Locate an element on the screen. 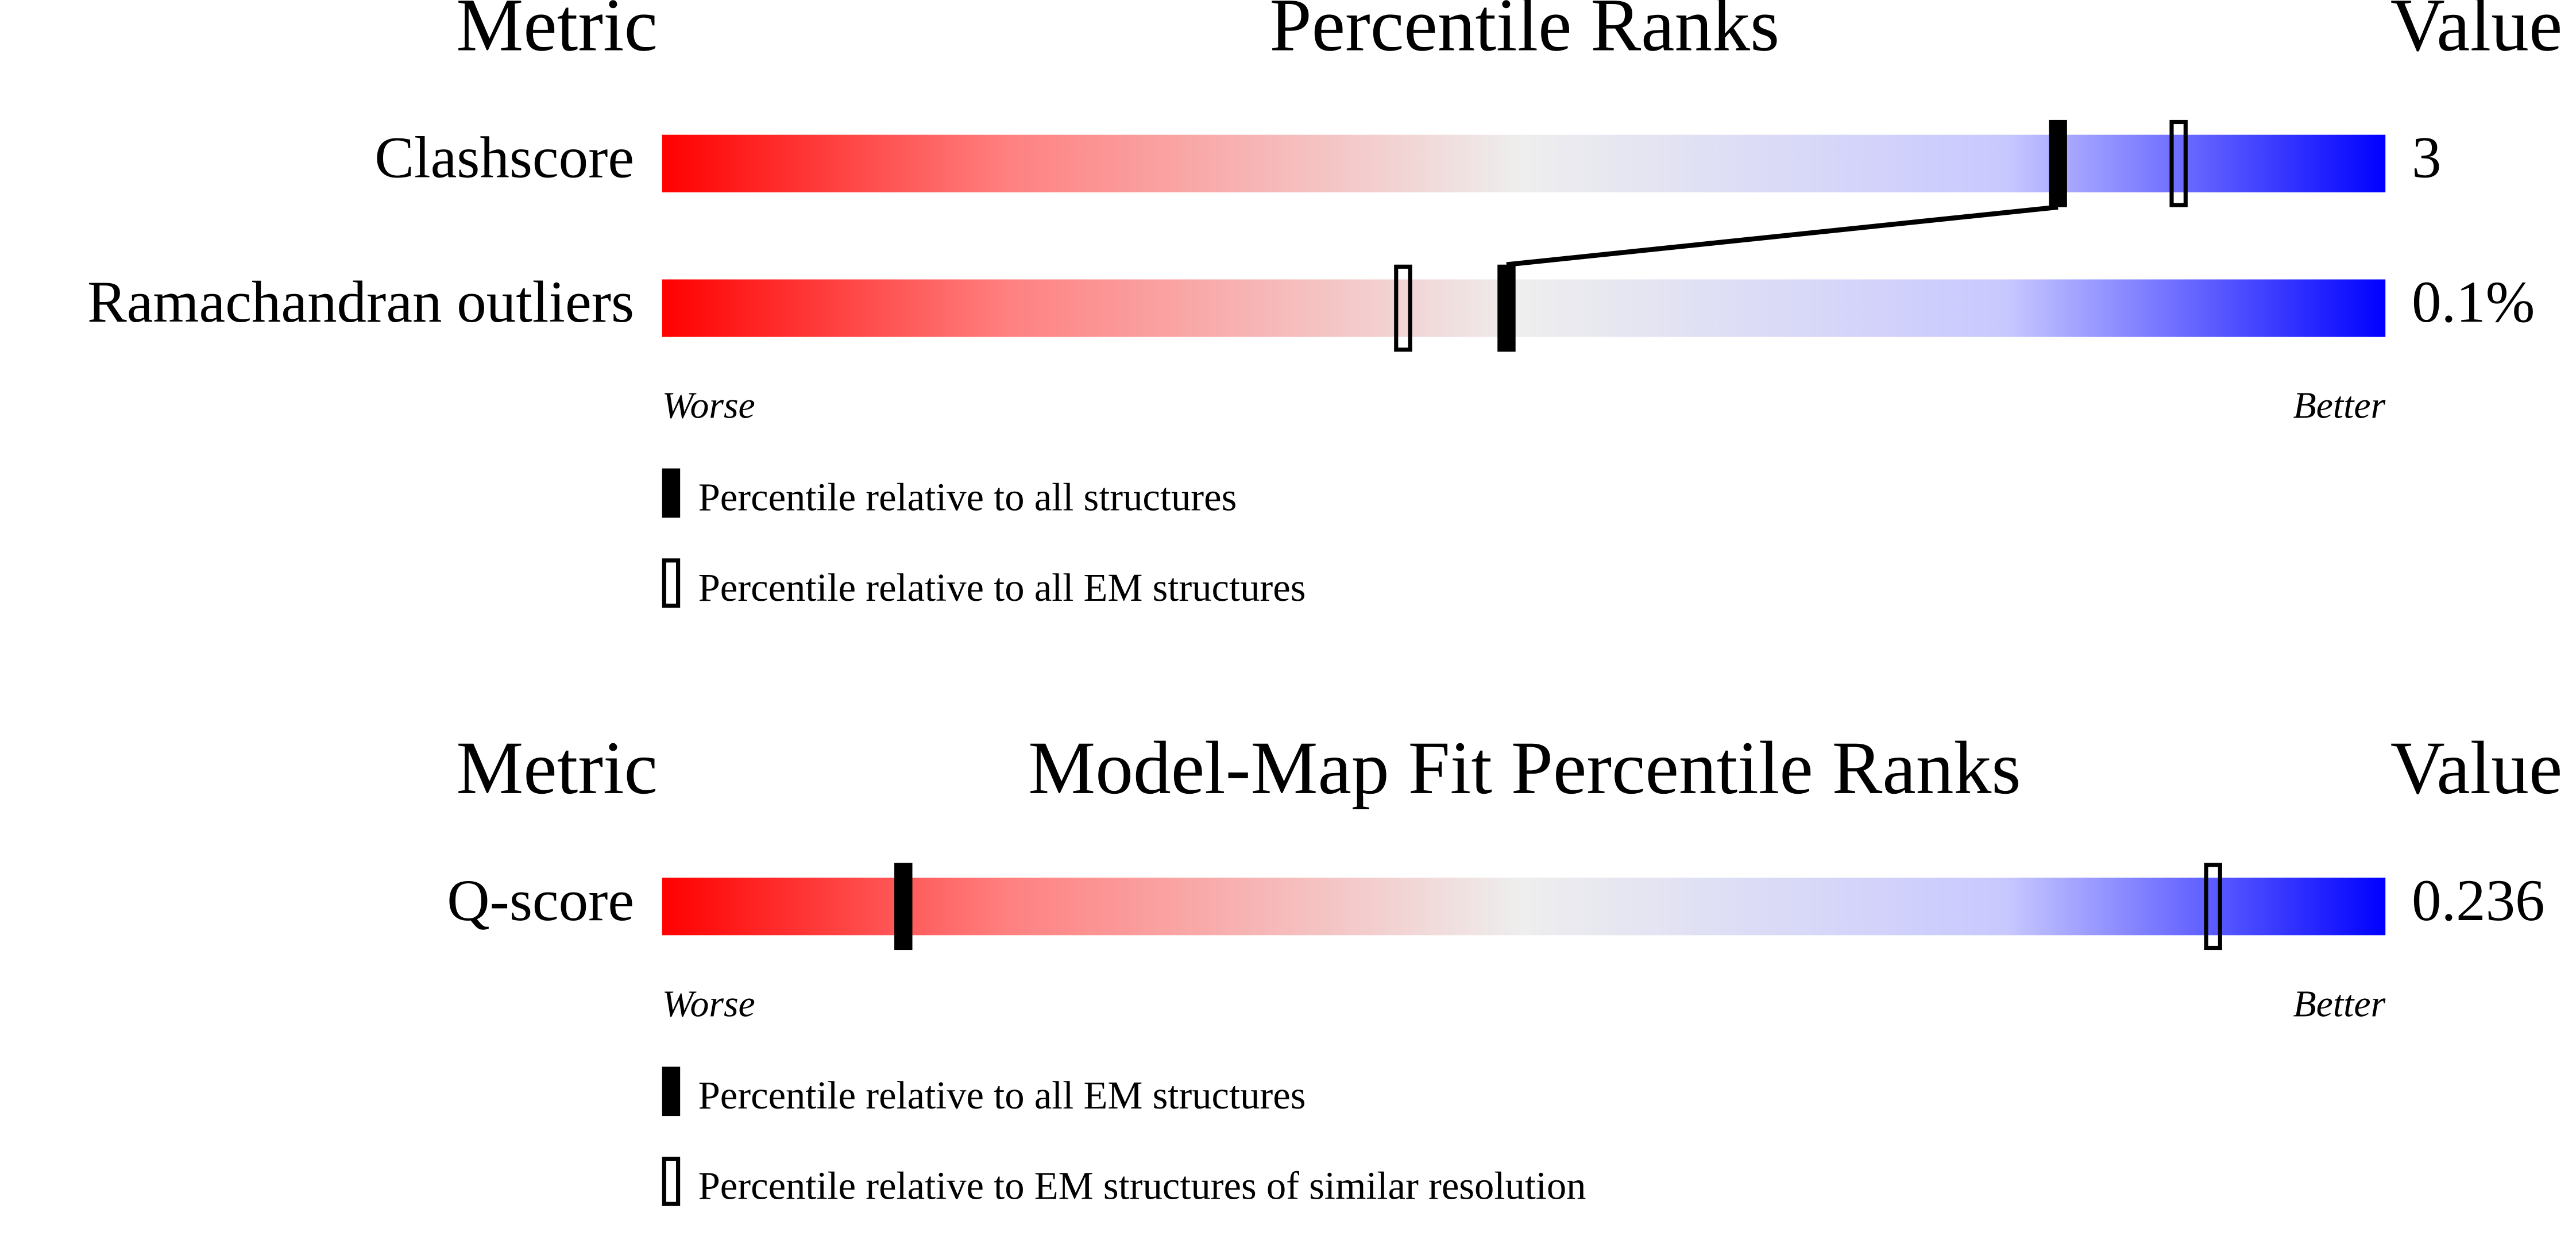 The width and height of the screenshot is (2576, 1236). legend-open: Percentile relative to all EM structures is located at coordinates (1002, 587).